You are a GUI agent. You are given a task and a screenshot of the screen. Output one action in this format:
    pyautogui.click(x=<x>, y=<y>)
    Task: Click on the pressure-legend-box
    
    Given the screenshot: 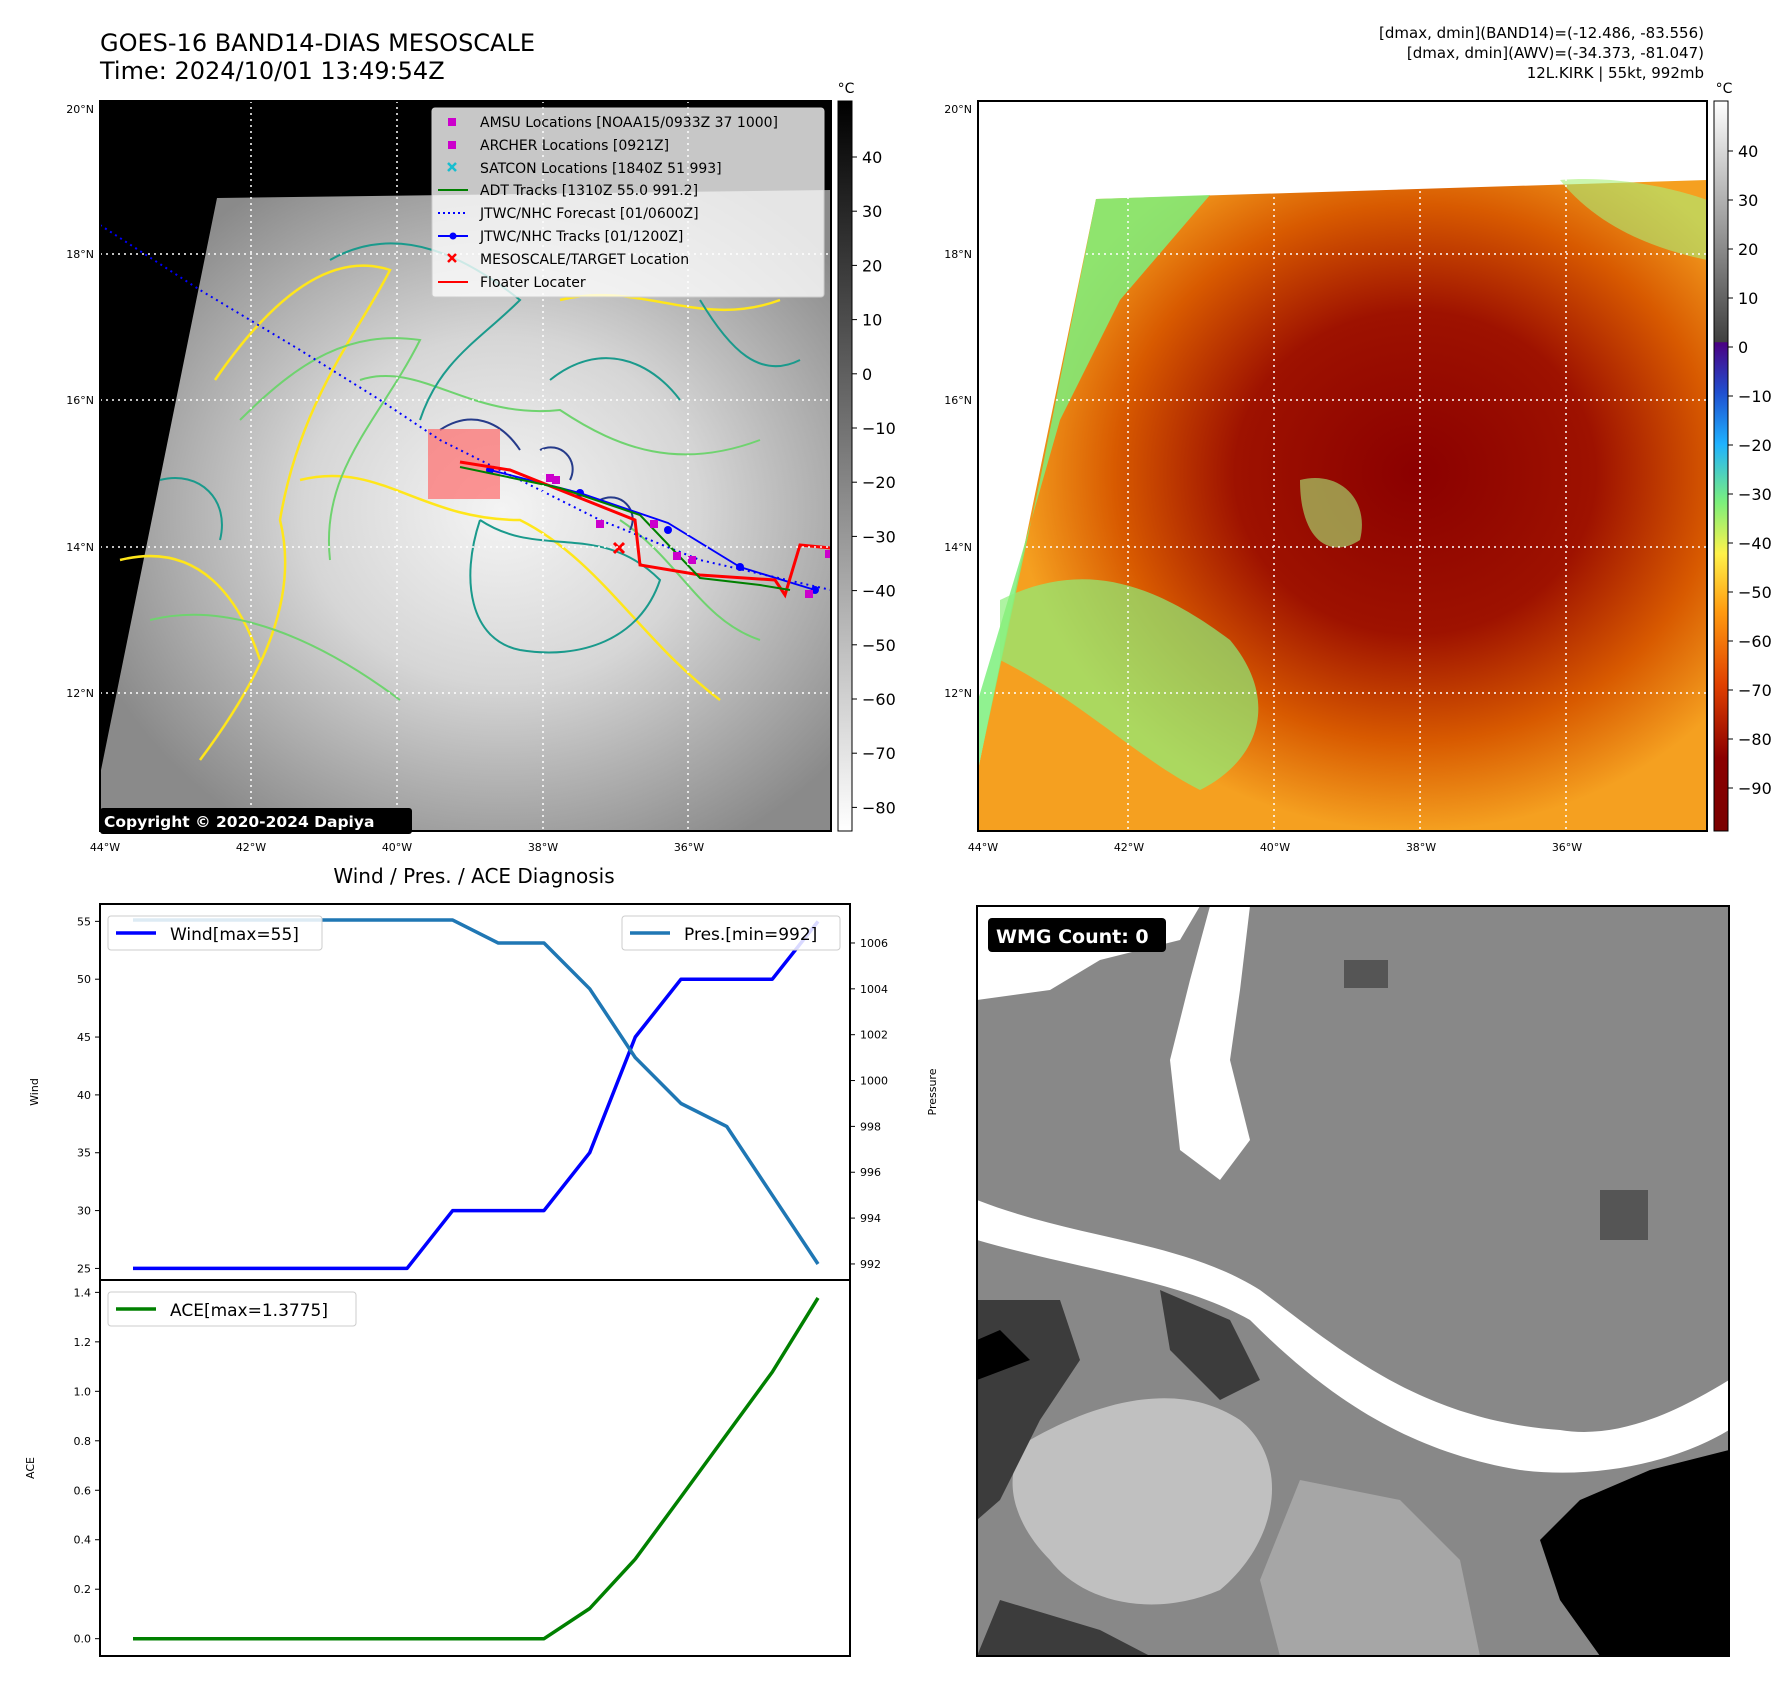 What is the action you would take?
    pyautogui.click(x=731, y=933)
    